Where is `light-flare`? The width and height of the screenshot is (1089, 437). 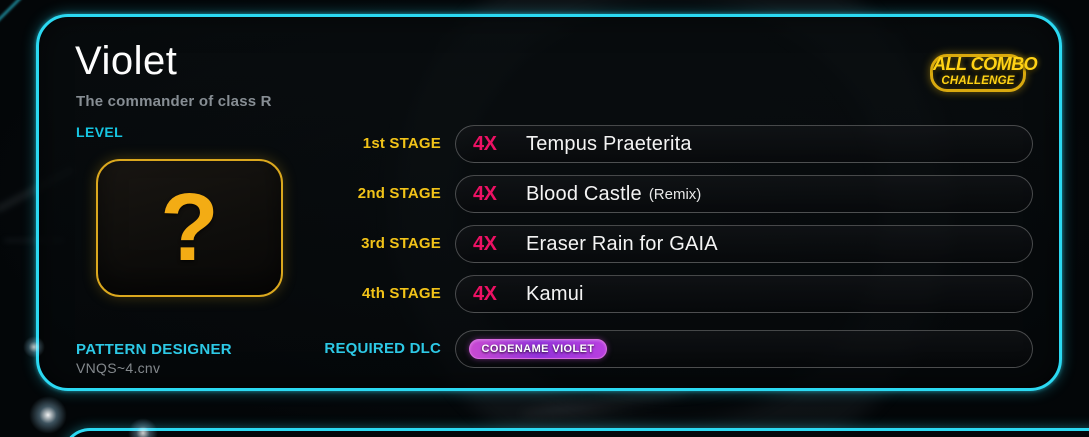
light-flare is located at coordinates (48, 415).